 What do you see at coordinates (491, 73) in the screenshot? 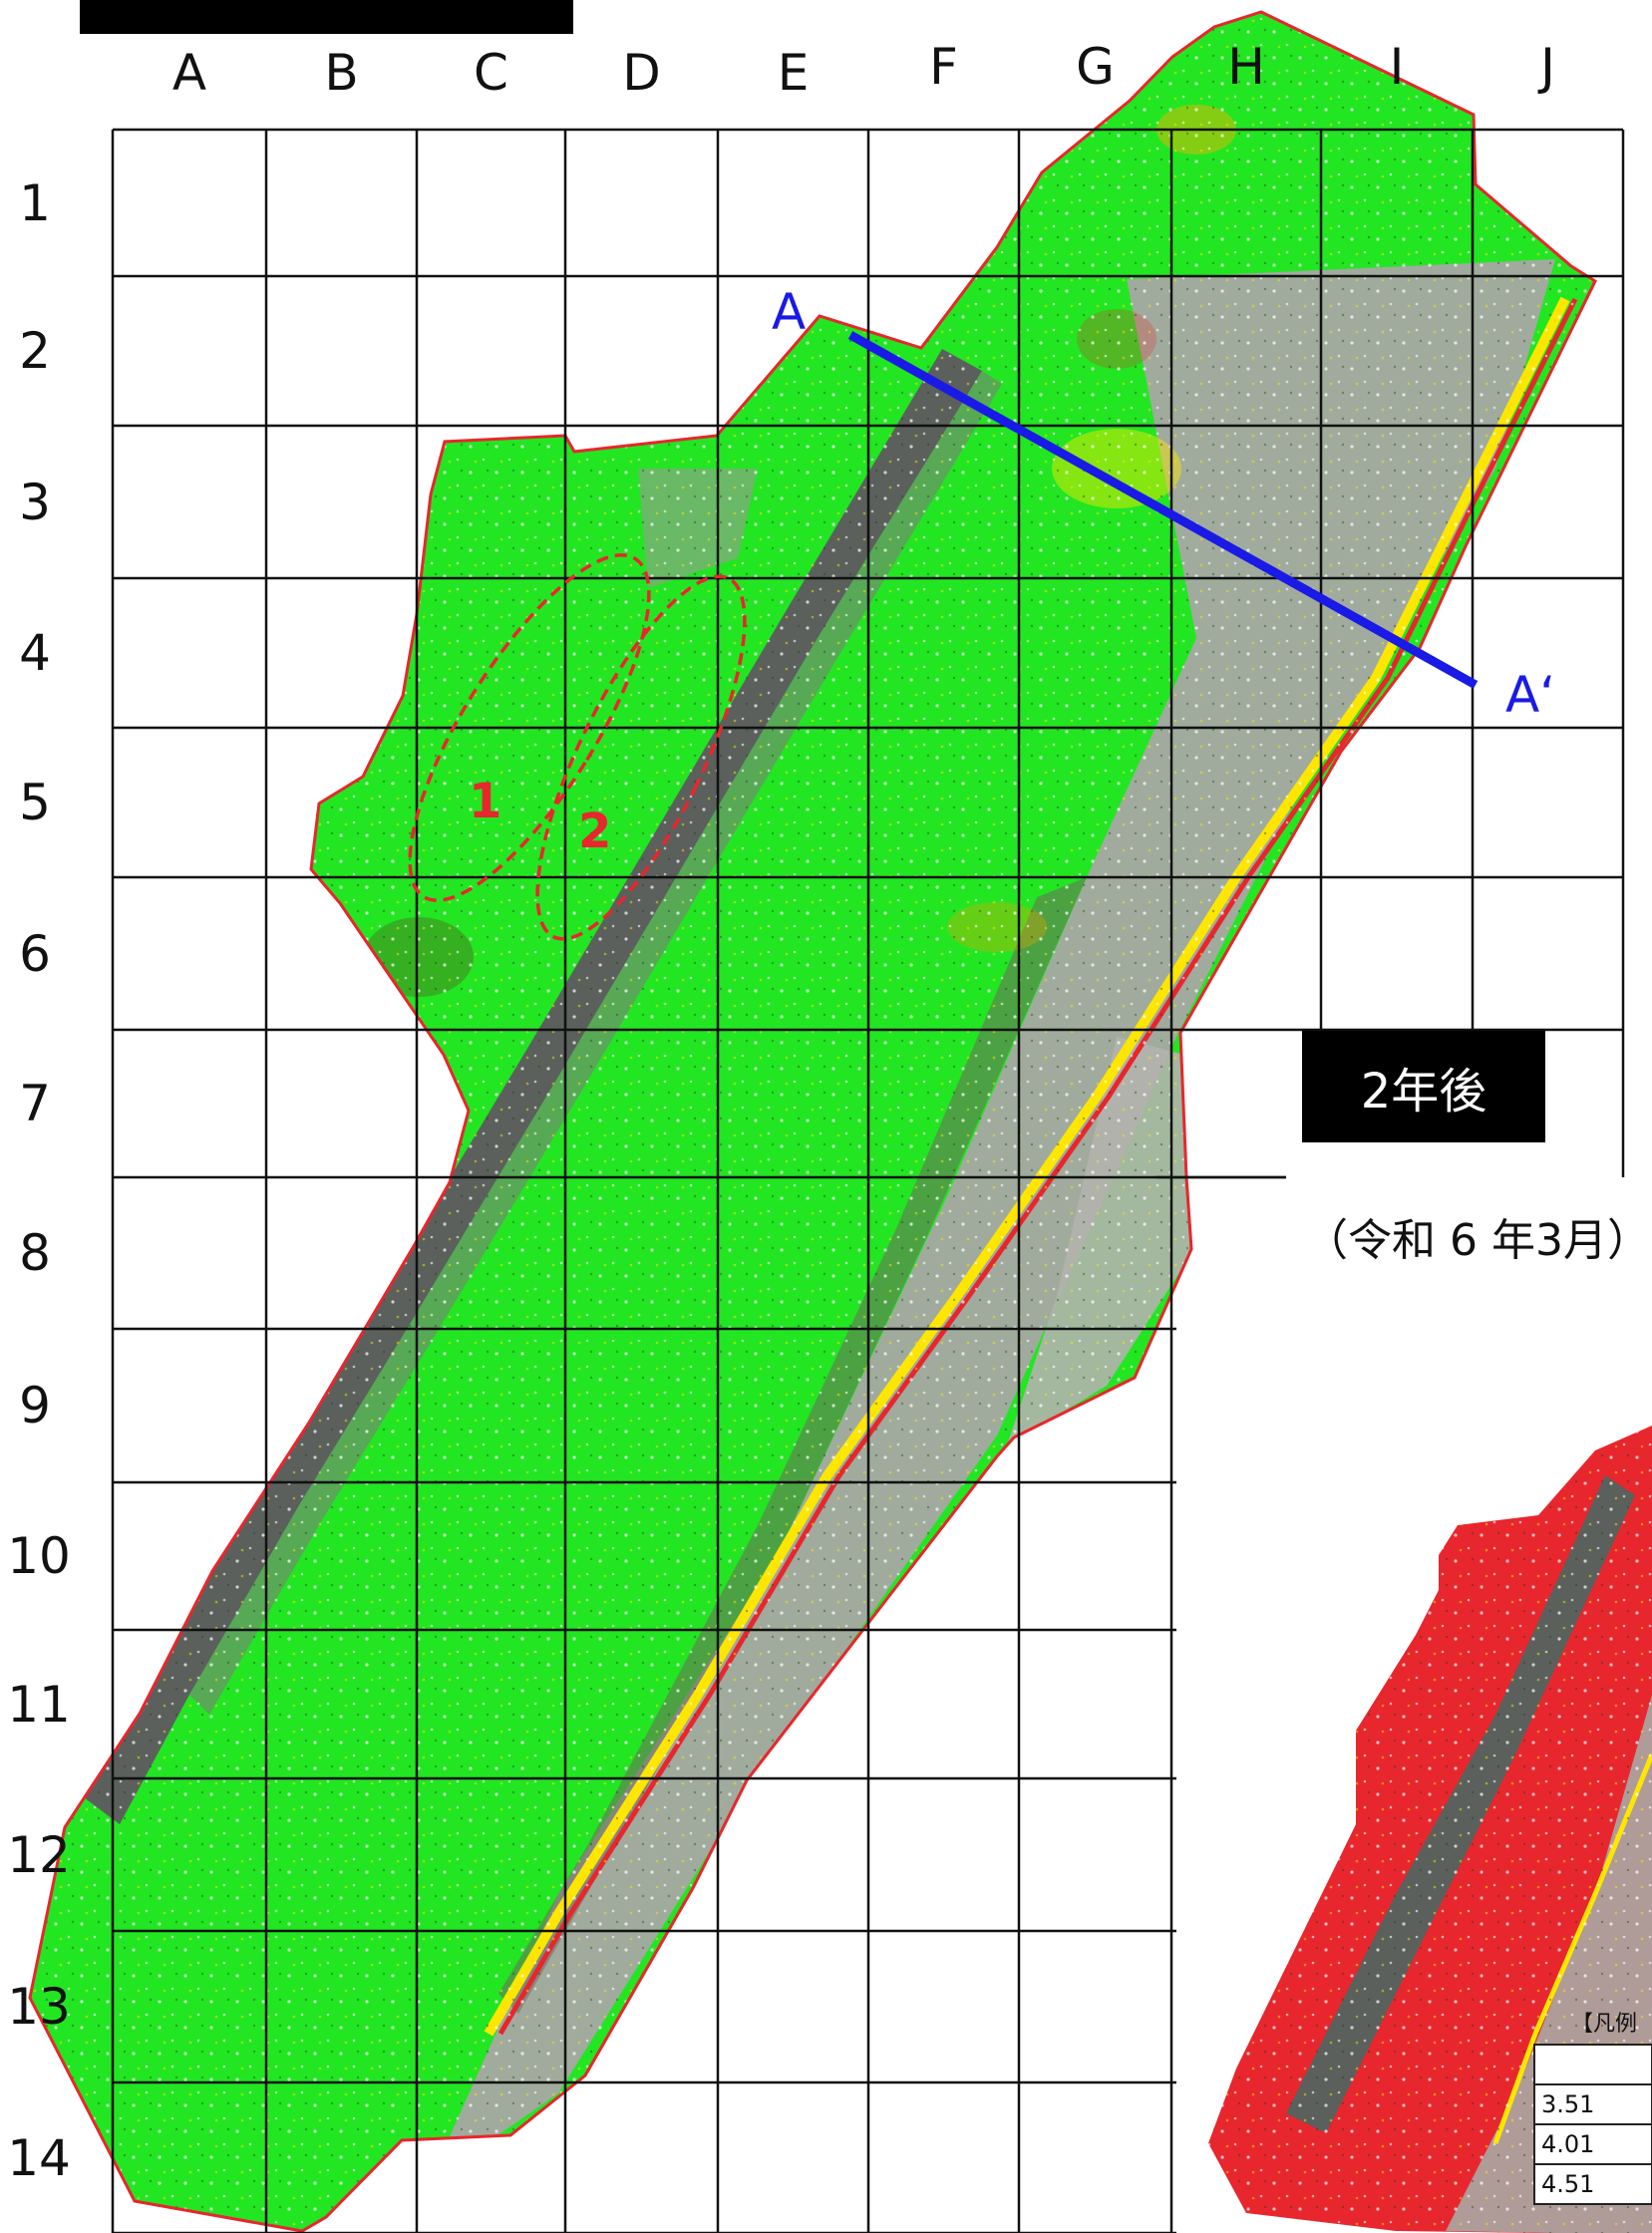
I see `column-label: C` at bounding box center [491, 73].